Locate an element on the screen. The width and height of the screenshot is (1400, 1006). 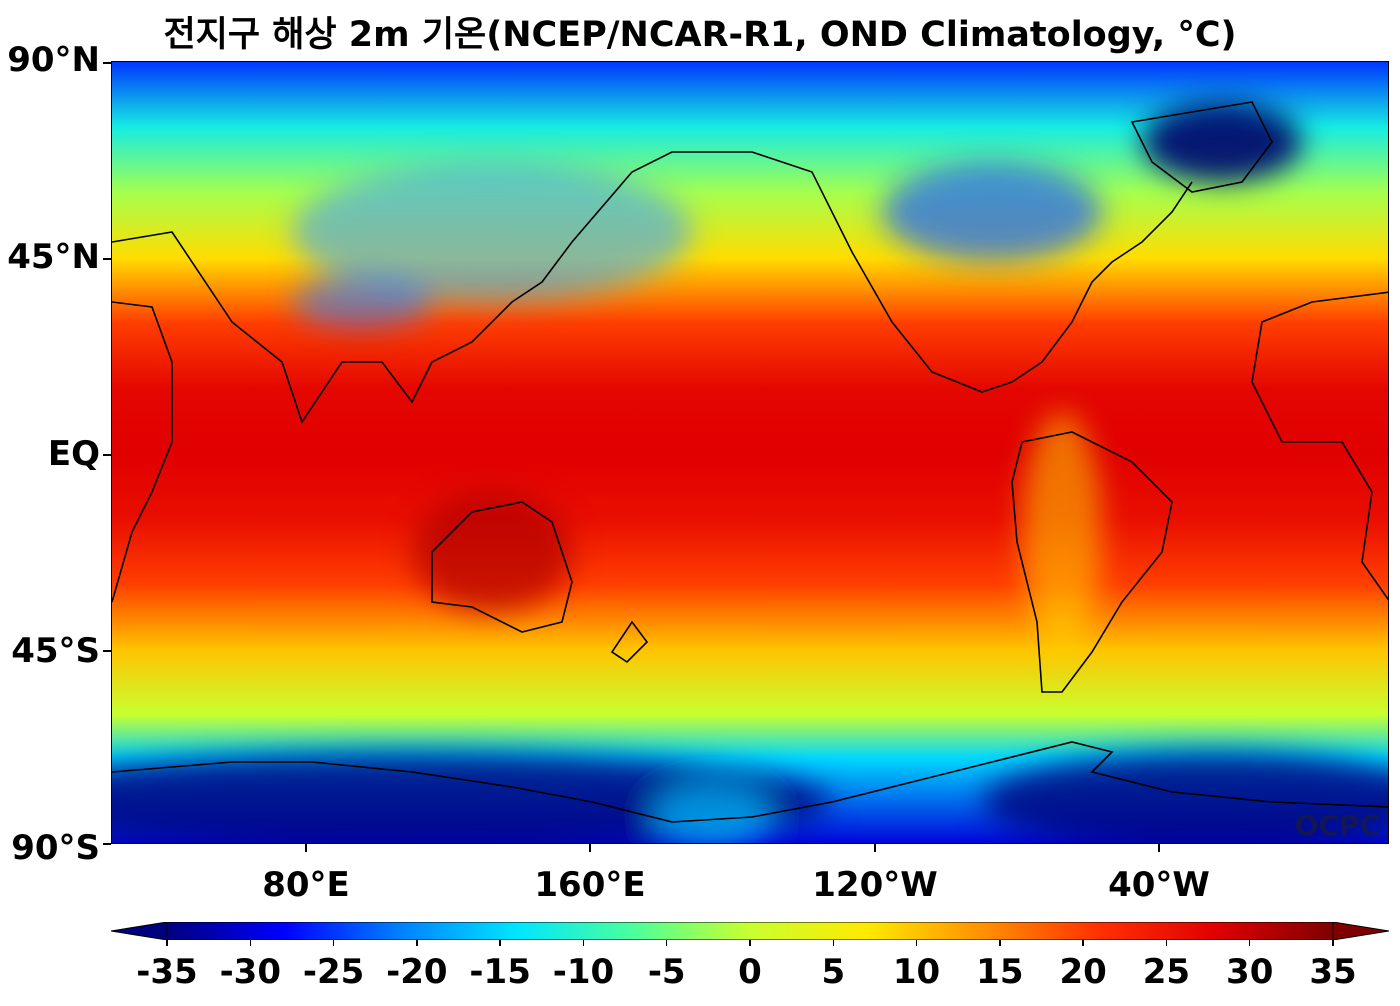
colorbar-tick-label: 30 is located at coordinates (1250, 972).